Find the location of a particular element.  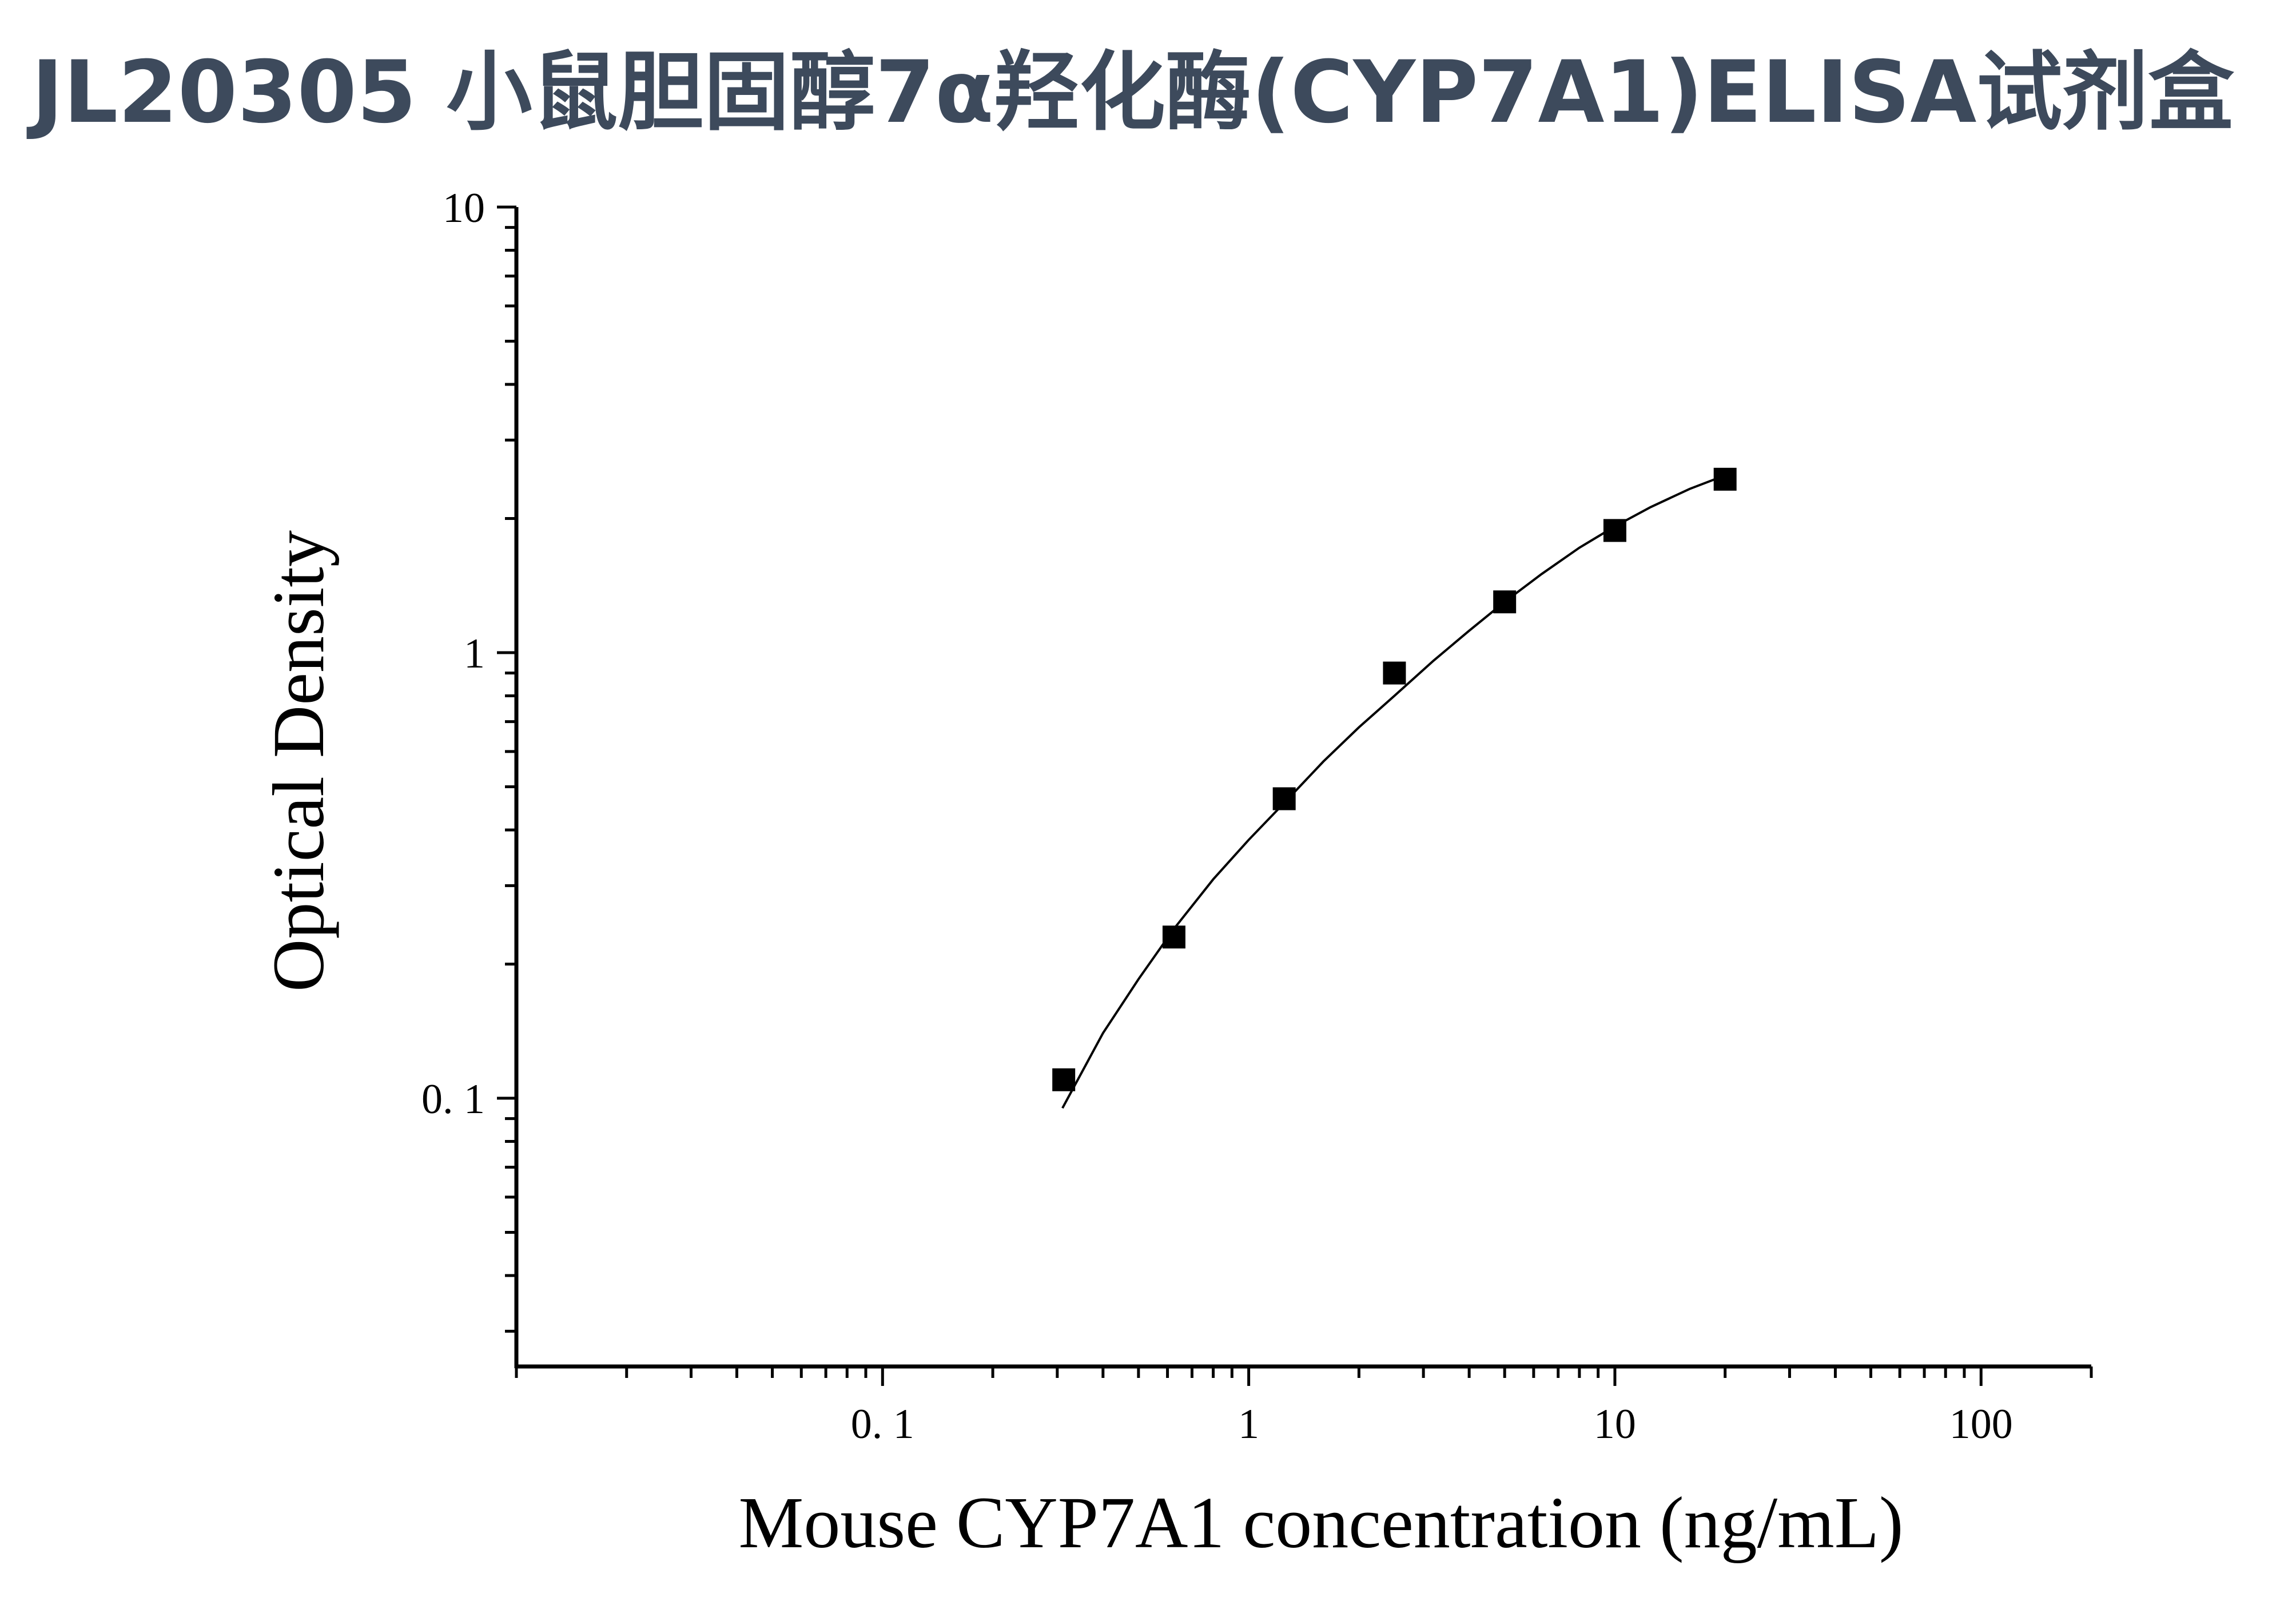

data-points-layer is located at coordinates (1395, 779).